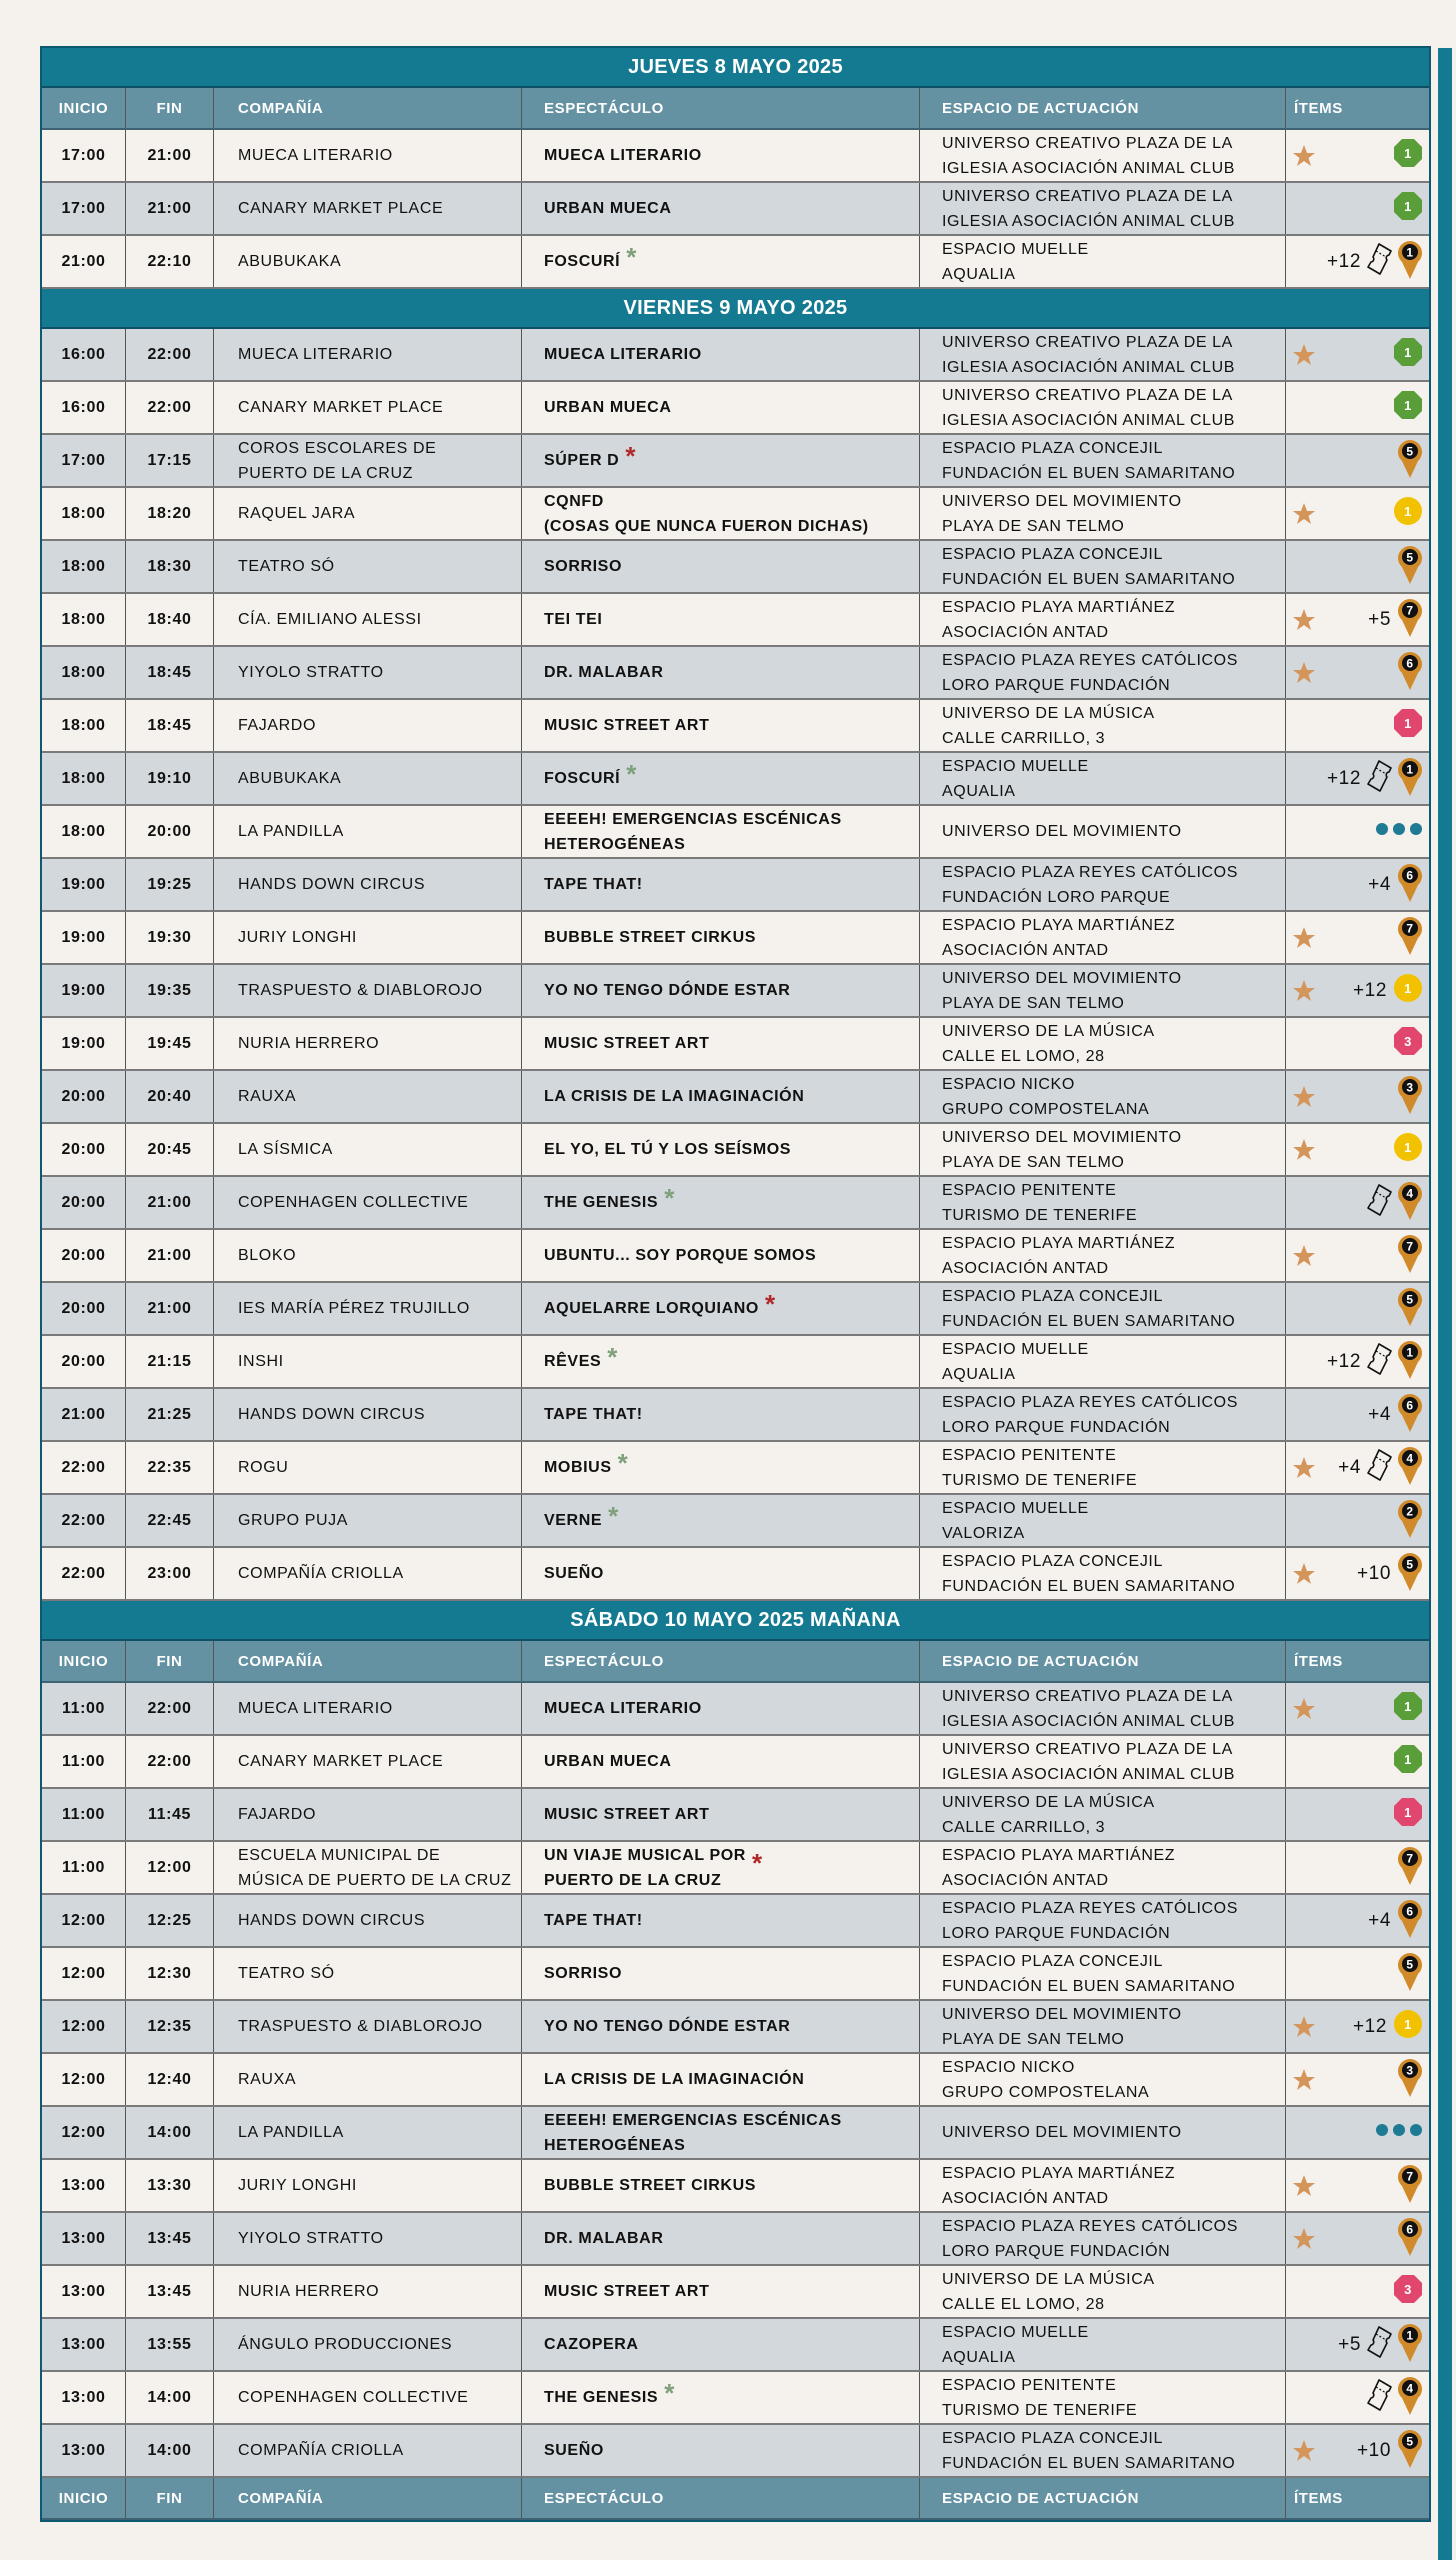  I want to click on asterisk-icon: *, so click(669, 1198).